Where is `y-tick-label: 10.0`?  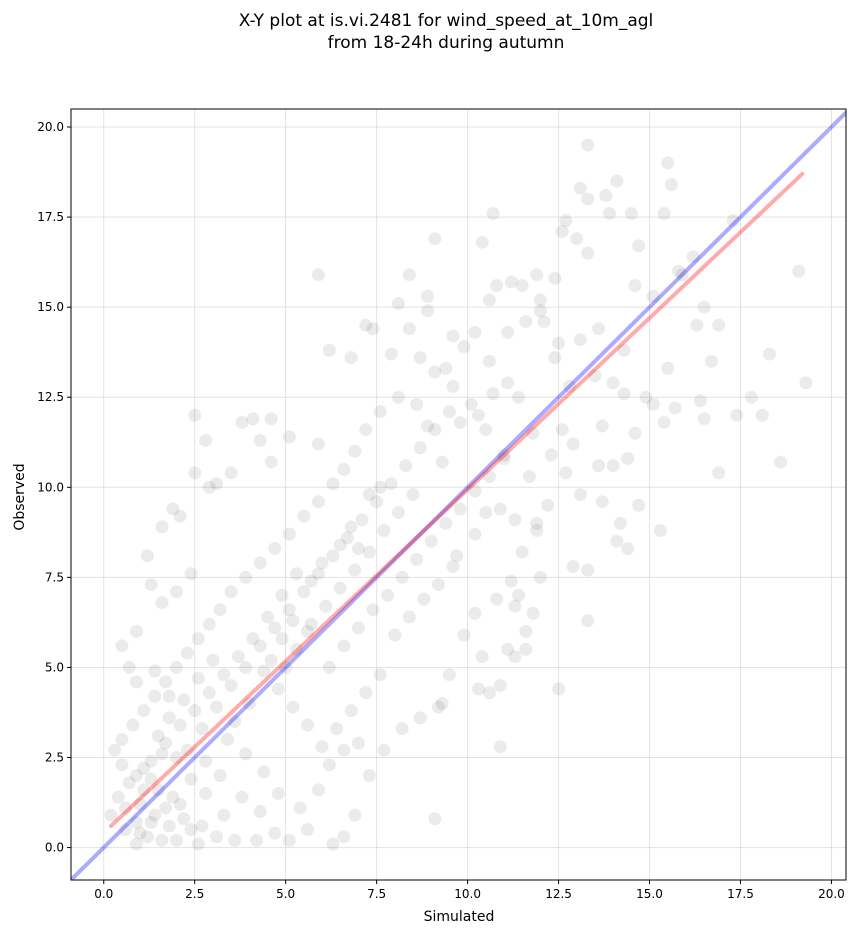
y-tick-label: 10.0 is located at coordinates (50, 487).